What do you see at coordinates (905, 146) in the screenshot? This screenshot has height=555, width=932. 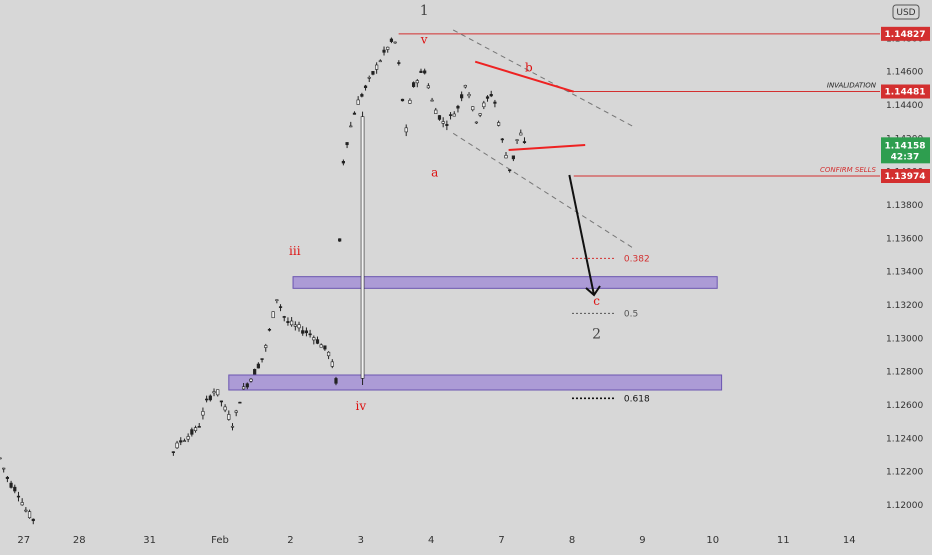 I see `current-price-label: 1.14158` at bounding box center [905, 146].